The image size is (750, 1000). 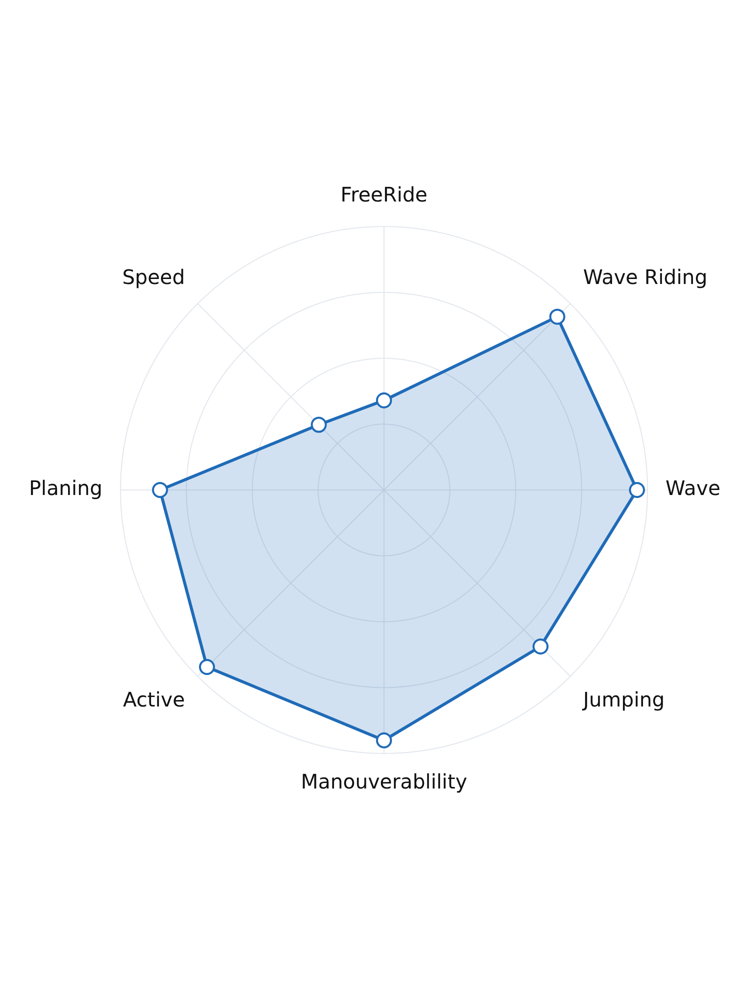 I want to click on spoke-label: Wave Riding, so click(x=645, y=277).